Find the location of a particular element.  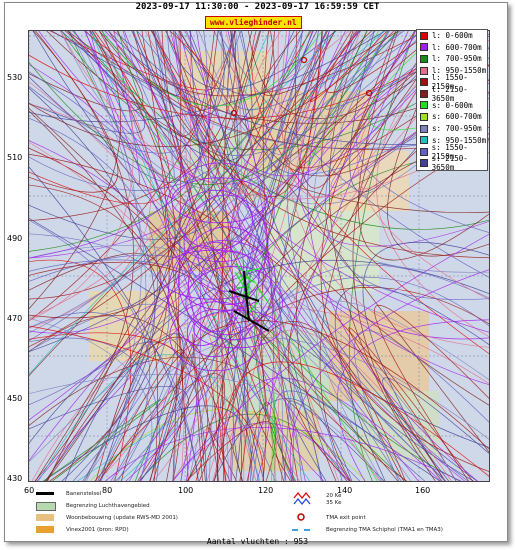

site-link: www.vlieghinder.nl is located at coordinates (253, 22).